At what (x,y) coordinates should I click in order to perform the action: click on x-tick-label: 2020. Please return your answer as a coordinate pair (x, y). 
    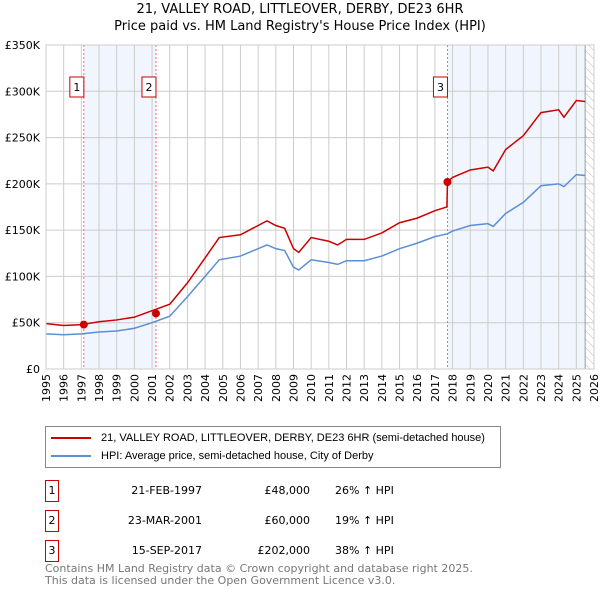
    Looking at the image, I should click on (488, 388).